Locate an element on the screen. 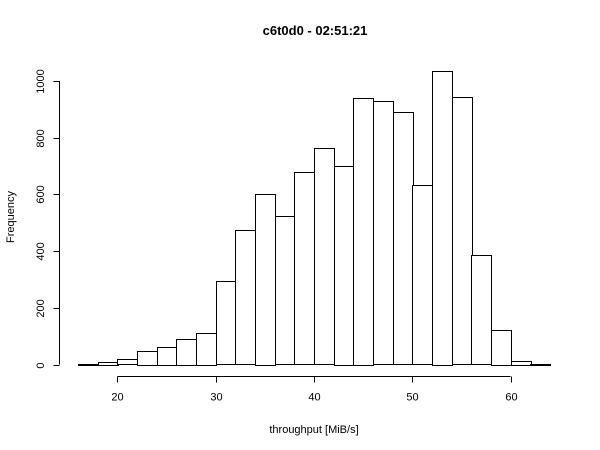 The width and height of the screenshot is (600, 450). x-tick-label: 40 is located at coordinates (314, 398).